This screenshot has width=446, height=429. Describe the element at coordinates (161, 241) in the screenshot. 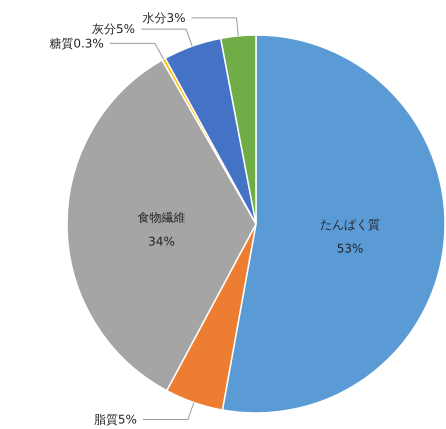

I see `data-label: 34%` at that location.